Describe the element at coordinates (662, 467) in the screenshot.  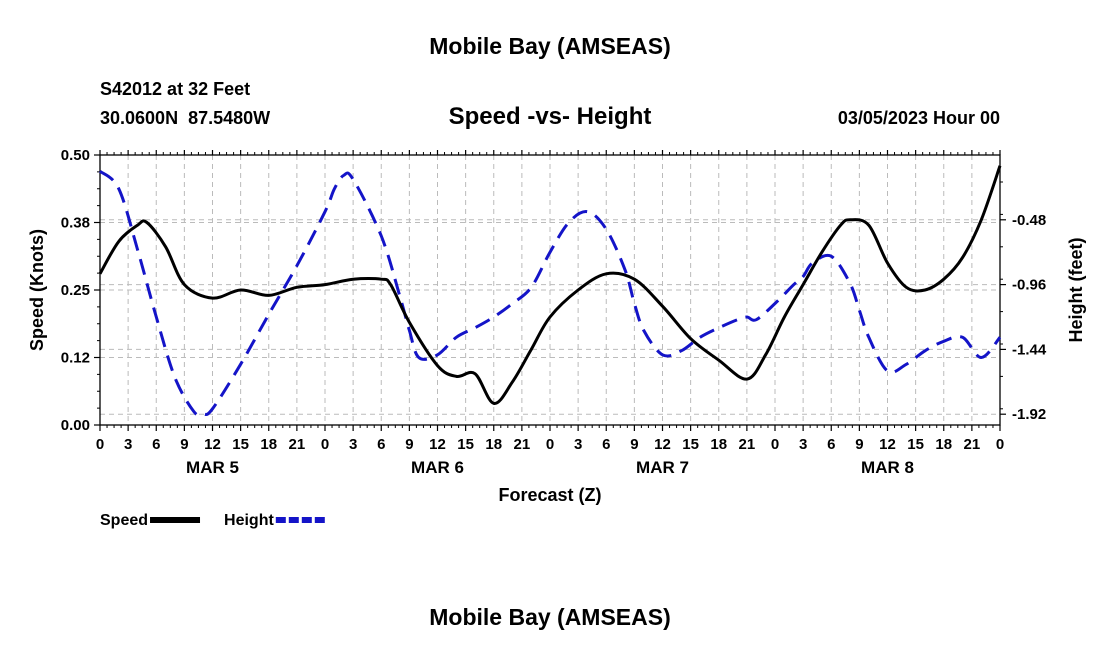
I see `day-label: MAR 7` at that location.